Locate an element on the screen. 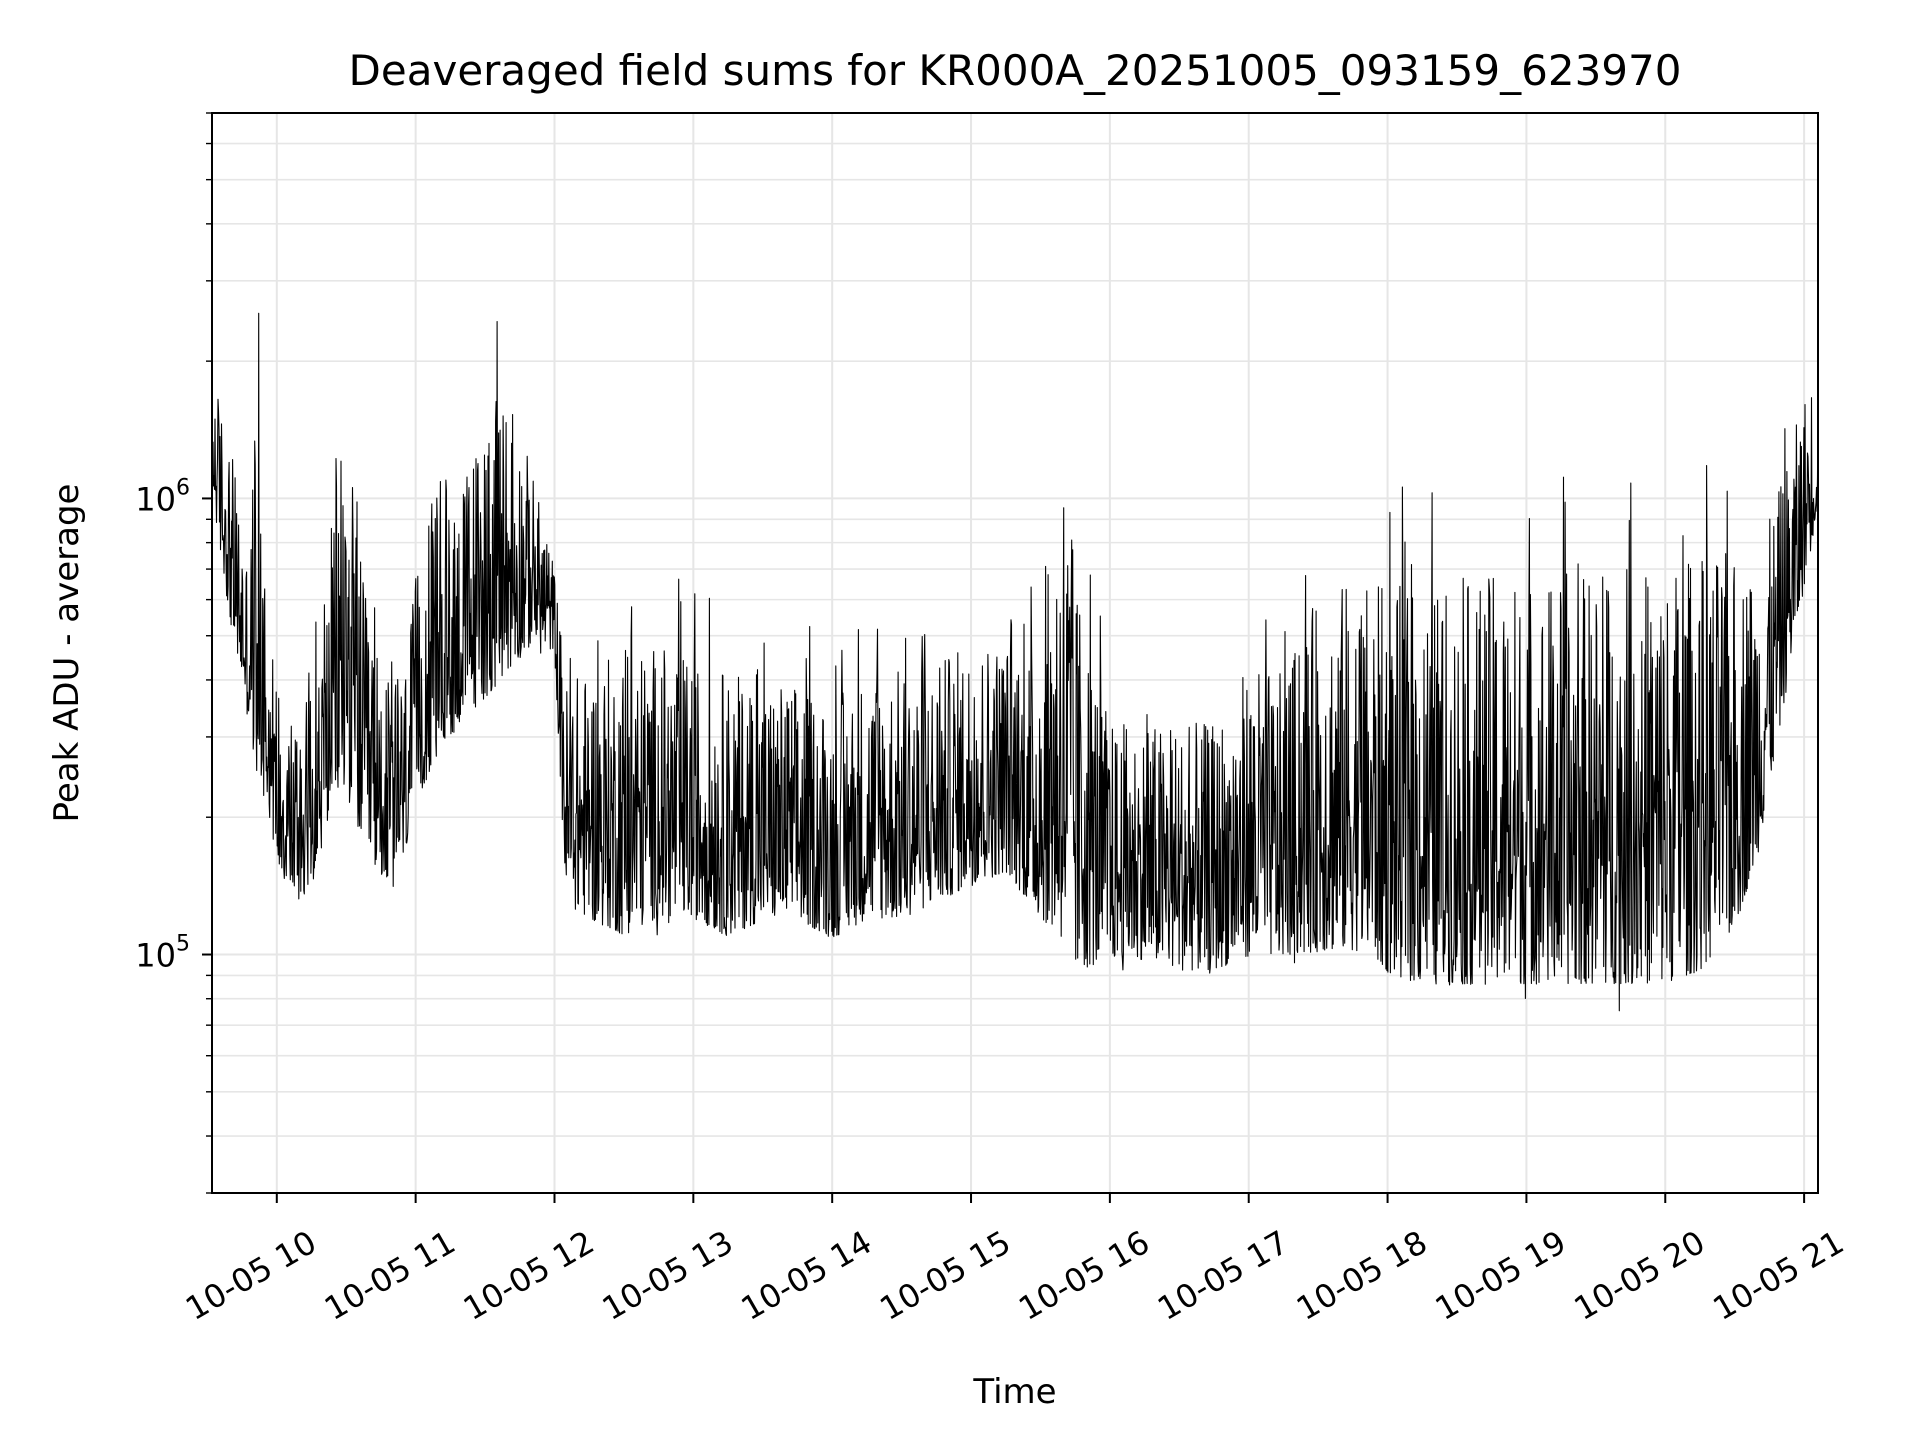 This screenshot has height=1440, width=1920. x-tick-label: 10-05 14 is located at coordinates (807, 1275).